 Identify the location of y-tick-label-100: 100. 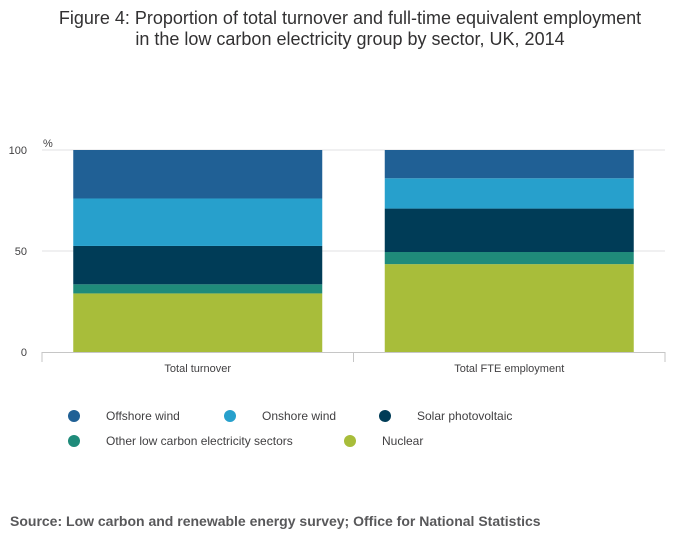
(18, 151).